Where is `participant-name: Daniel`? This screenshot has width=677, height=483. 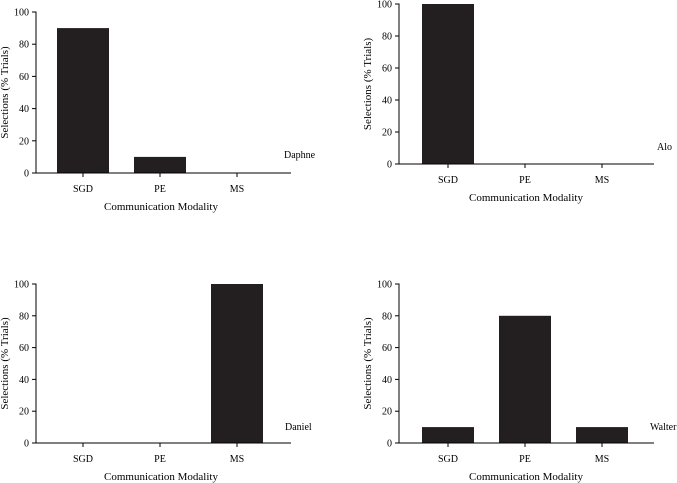
participant-name: Daniel is located at coordinates (298, 427).